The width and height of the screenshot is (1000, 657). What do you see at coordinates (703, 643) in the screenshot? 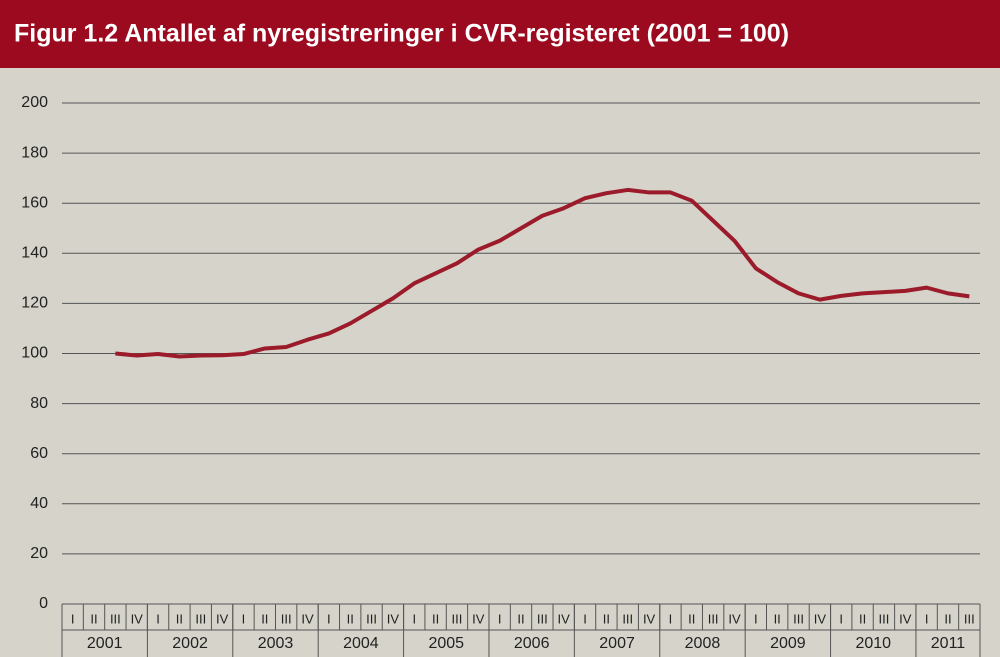
I see `year-label: 2008` at bounding box center [703, 643].